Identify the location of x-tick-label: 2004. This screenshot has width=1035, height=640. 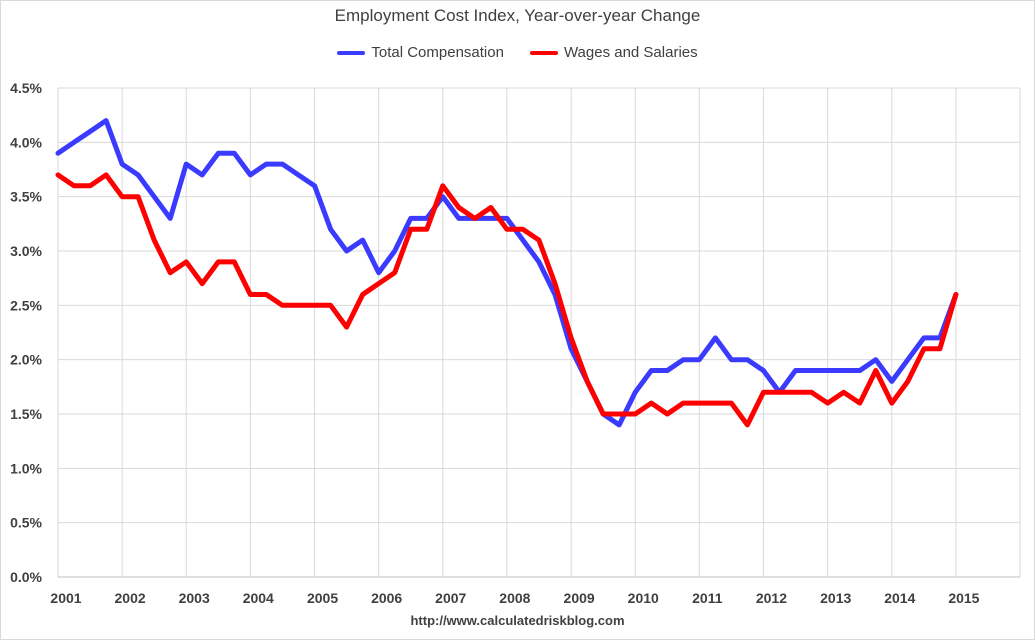
(258, 598).